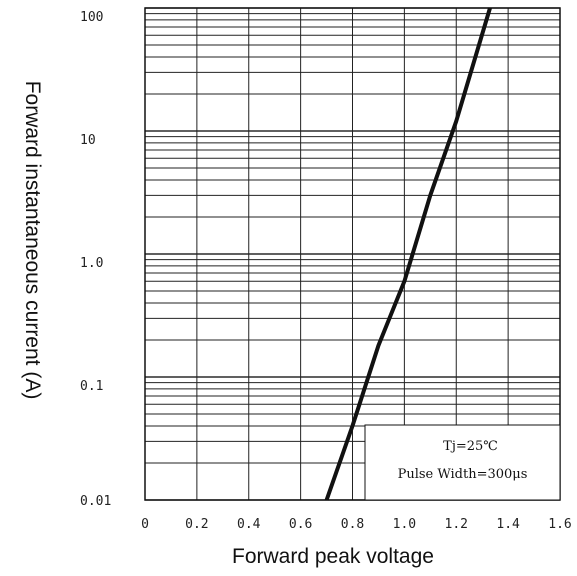 The width and height of the screenshot is (577, 576). Describe the element at coordinates (249, 524) in the screenshot. I see `x-tick-label: 0.4` at that location.